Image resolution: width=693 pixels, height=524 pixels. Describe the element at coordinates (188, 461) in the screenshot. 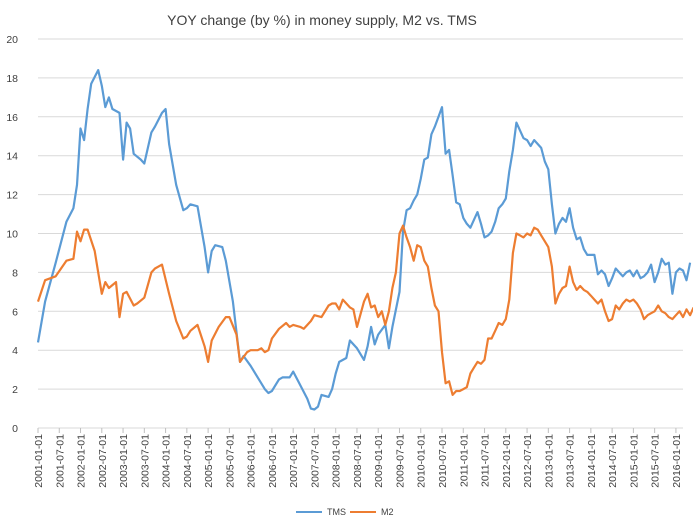

I see `x-tick-label: 2004-07-01` at that location.